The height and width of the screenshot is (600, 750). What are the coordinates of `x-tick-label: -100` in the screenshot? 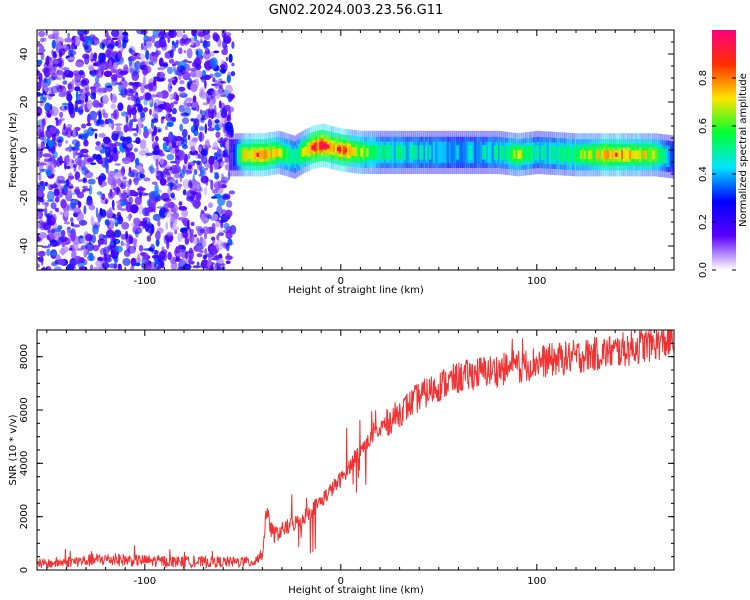 It's located at (144, 581).